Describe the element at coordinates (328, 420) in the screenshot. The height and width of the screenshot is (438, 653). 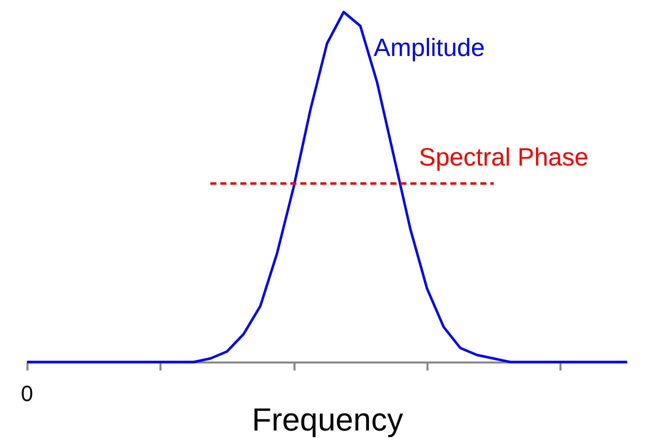
I see `x-axis-title: Frequency` at that location.